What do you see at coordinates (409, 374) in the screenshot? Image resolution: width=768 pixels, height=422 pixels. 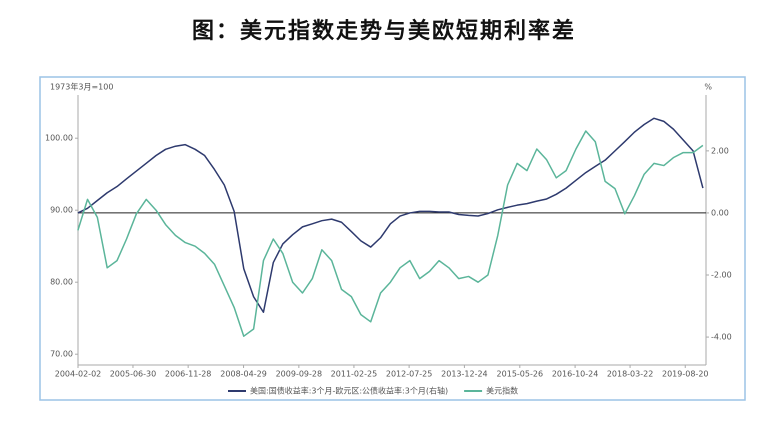 I see `x-tick-label: 2012-07-25` at bounding box center [409, 374].